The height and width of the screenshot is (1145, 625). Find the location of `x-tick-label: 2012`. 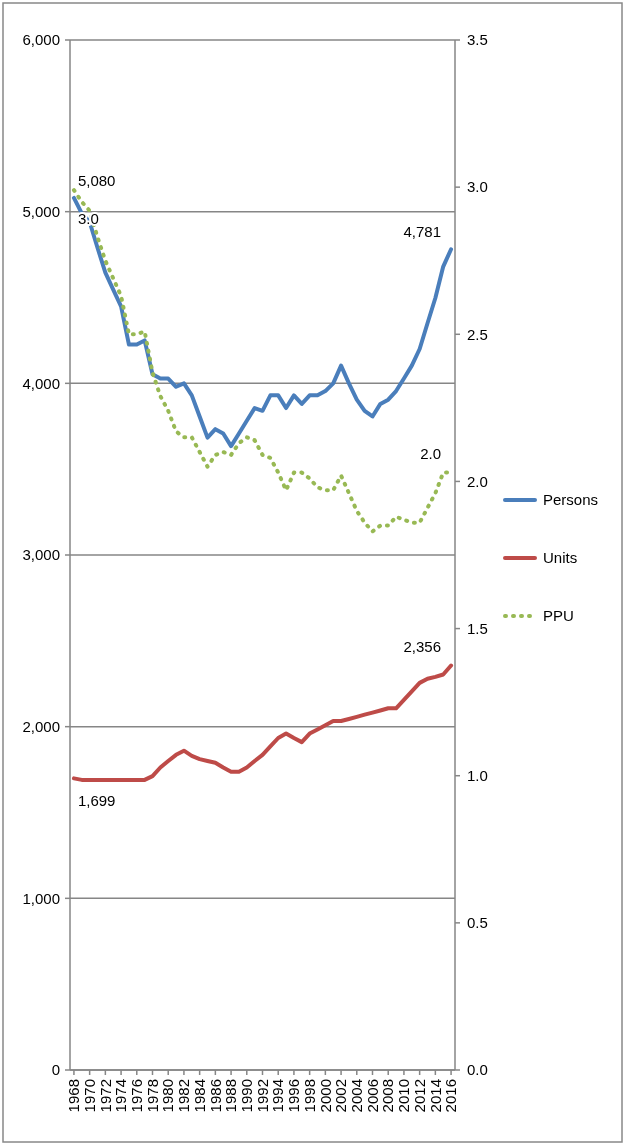

x-tick-label: 2012 is located at coordinates (419, 1096).